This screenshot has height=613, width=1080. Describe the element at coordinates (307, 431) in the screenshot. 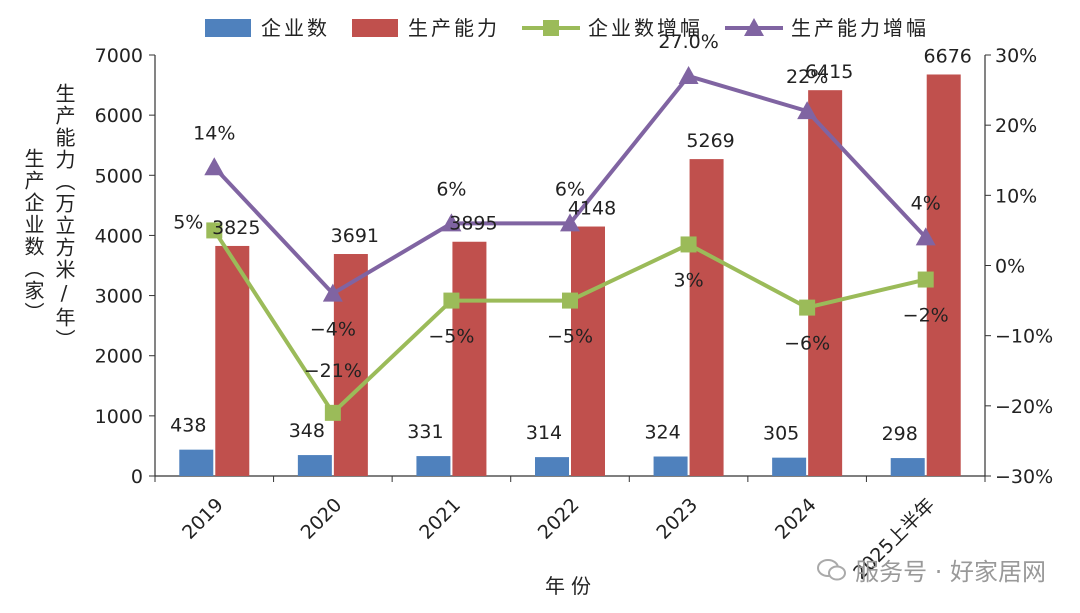

I see `data-label-enterprise-count: 348` at that location.